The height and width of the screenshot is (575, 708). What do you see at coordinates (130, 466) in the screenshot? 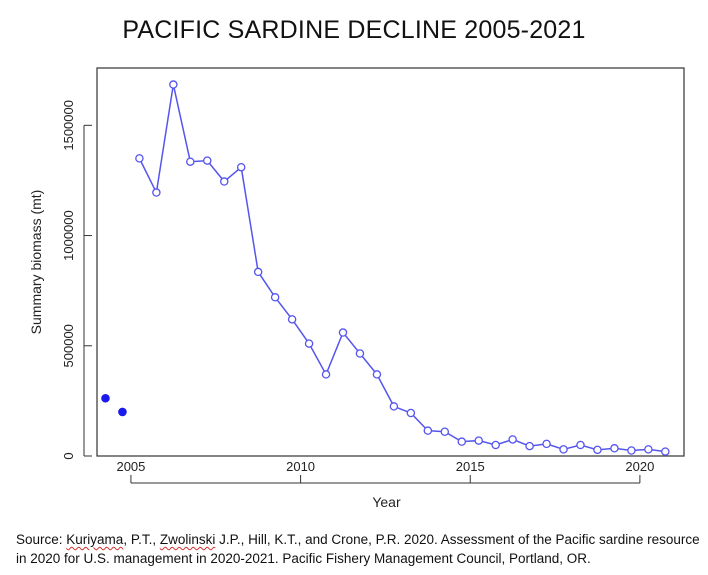
I see `x-tick-label: 2005` at bounding box center [130, 466].